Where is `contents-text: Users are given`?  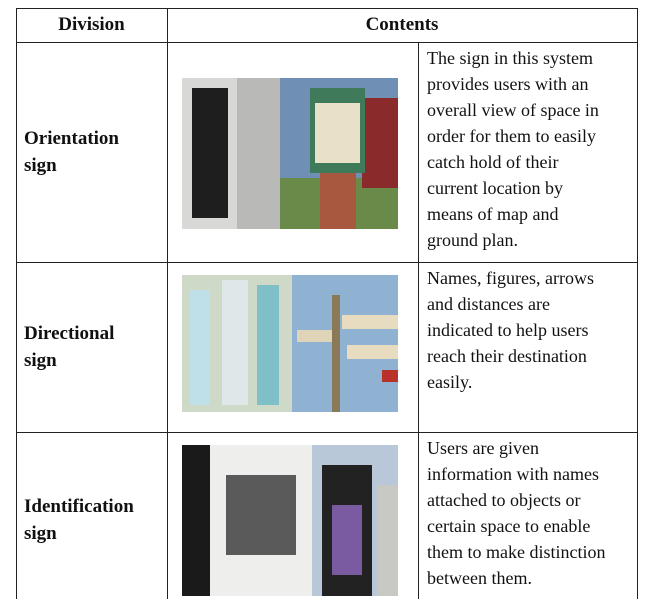
contents-text: Users are given is located at coordinates (483, 448).